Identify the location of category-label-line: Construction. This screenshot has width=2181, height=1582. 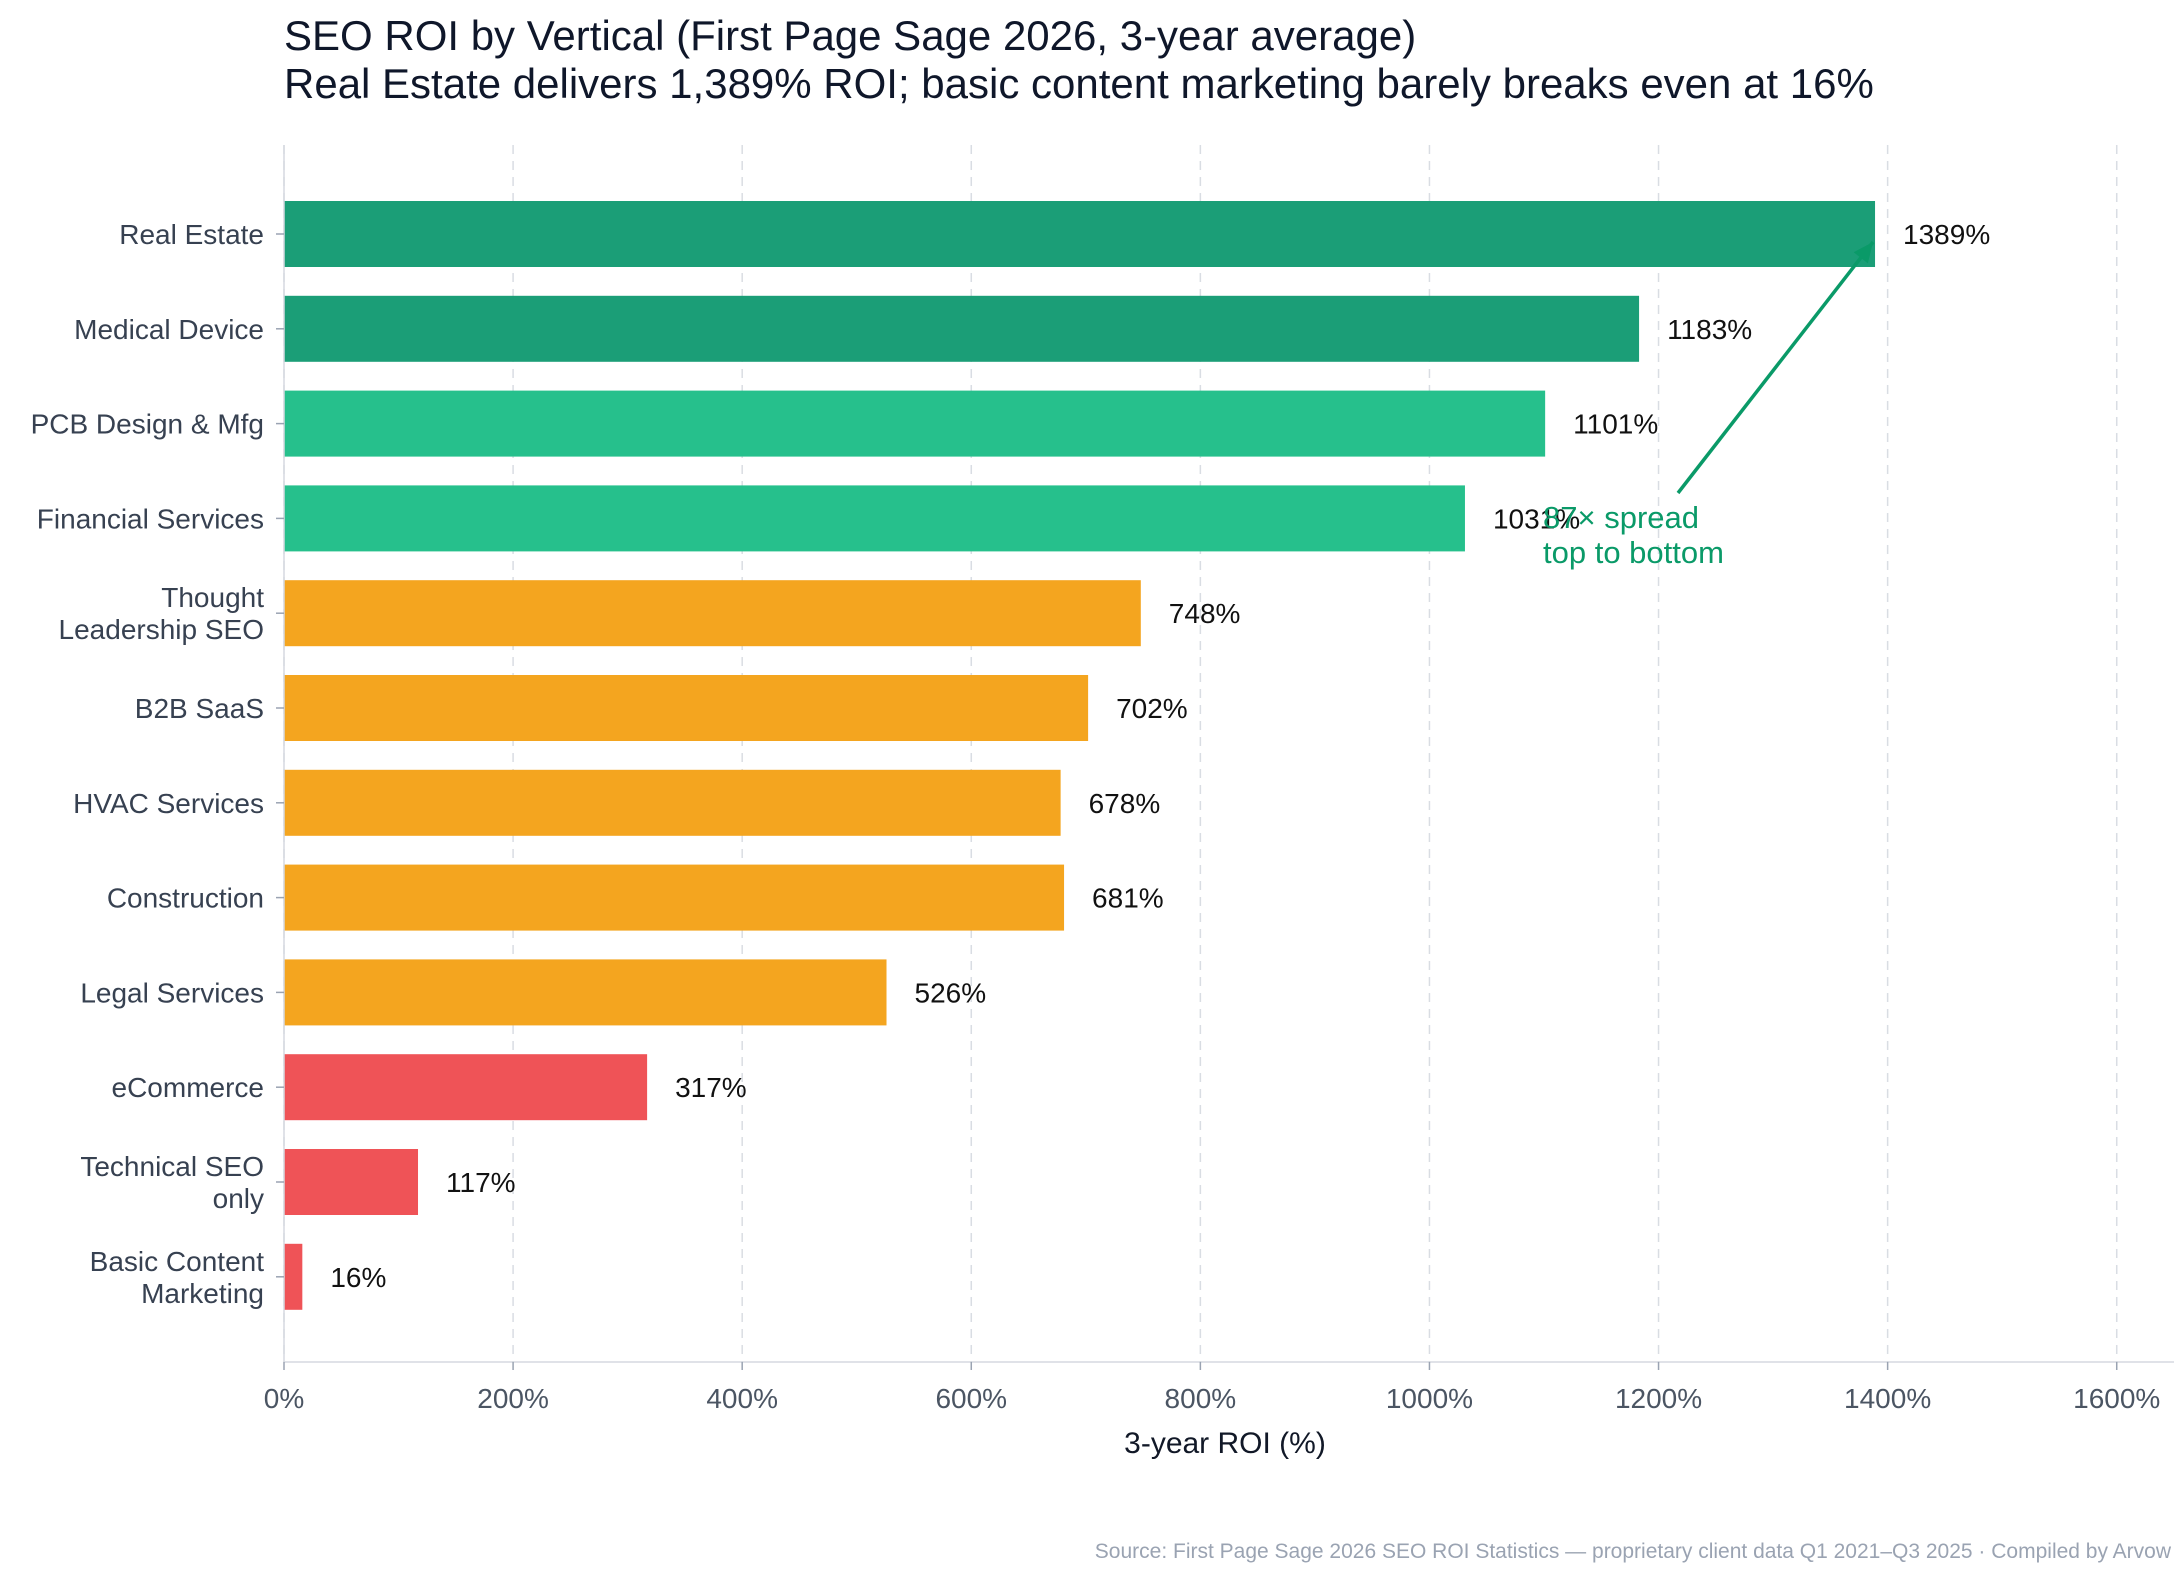
(185, 898).